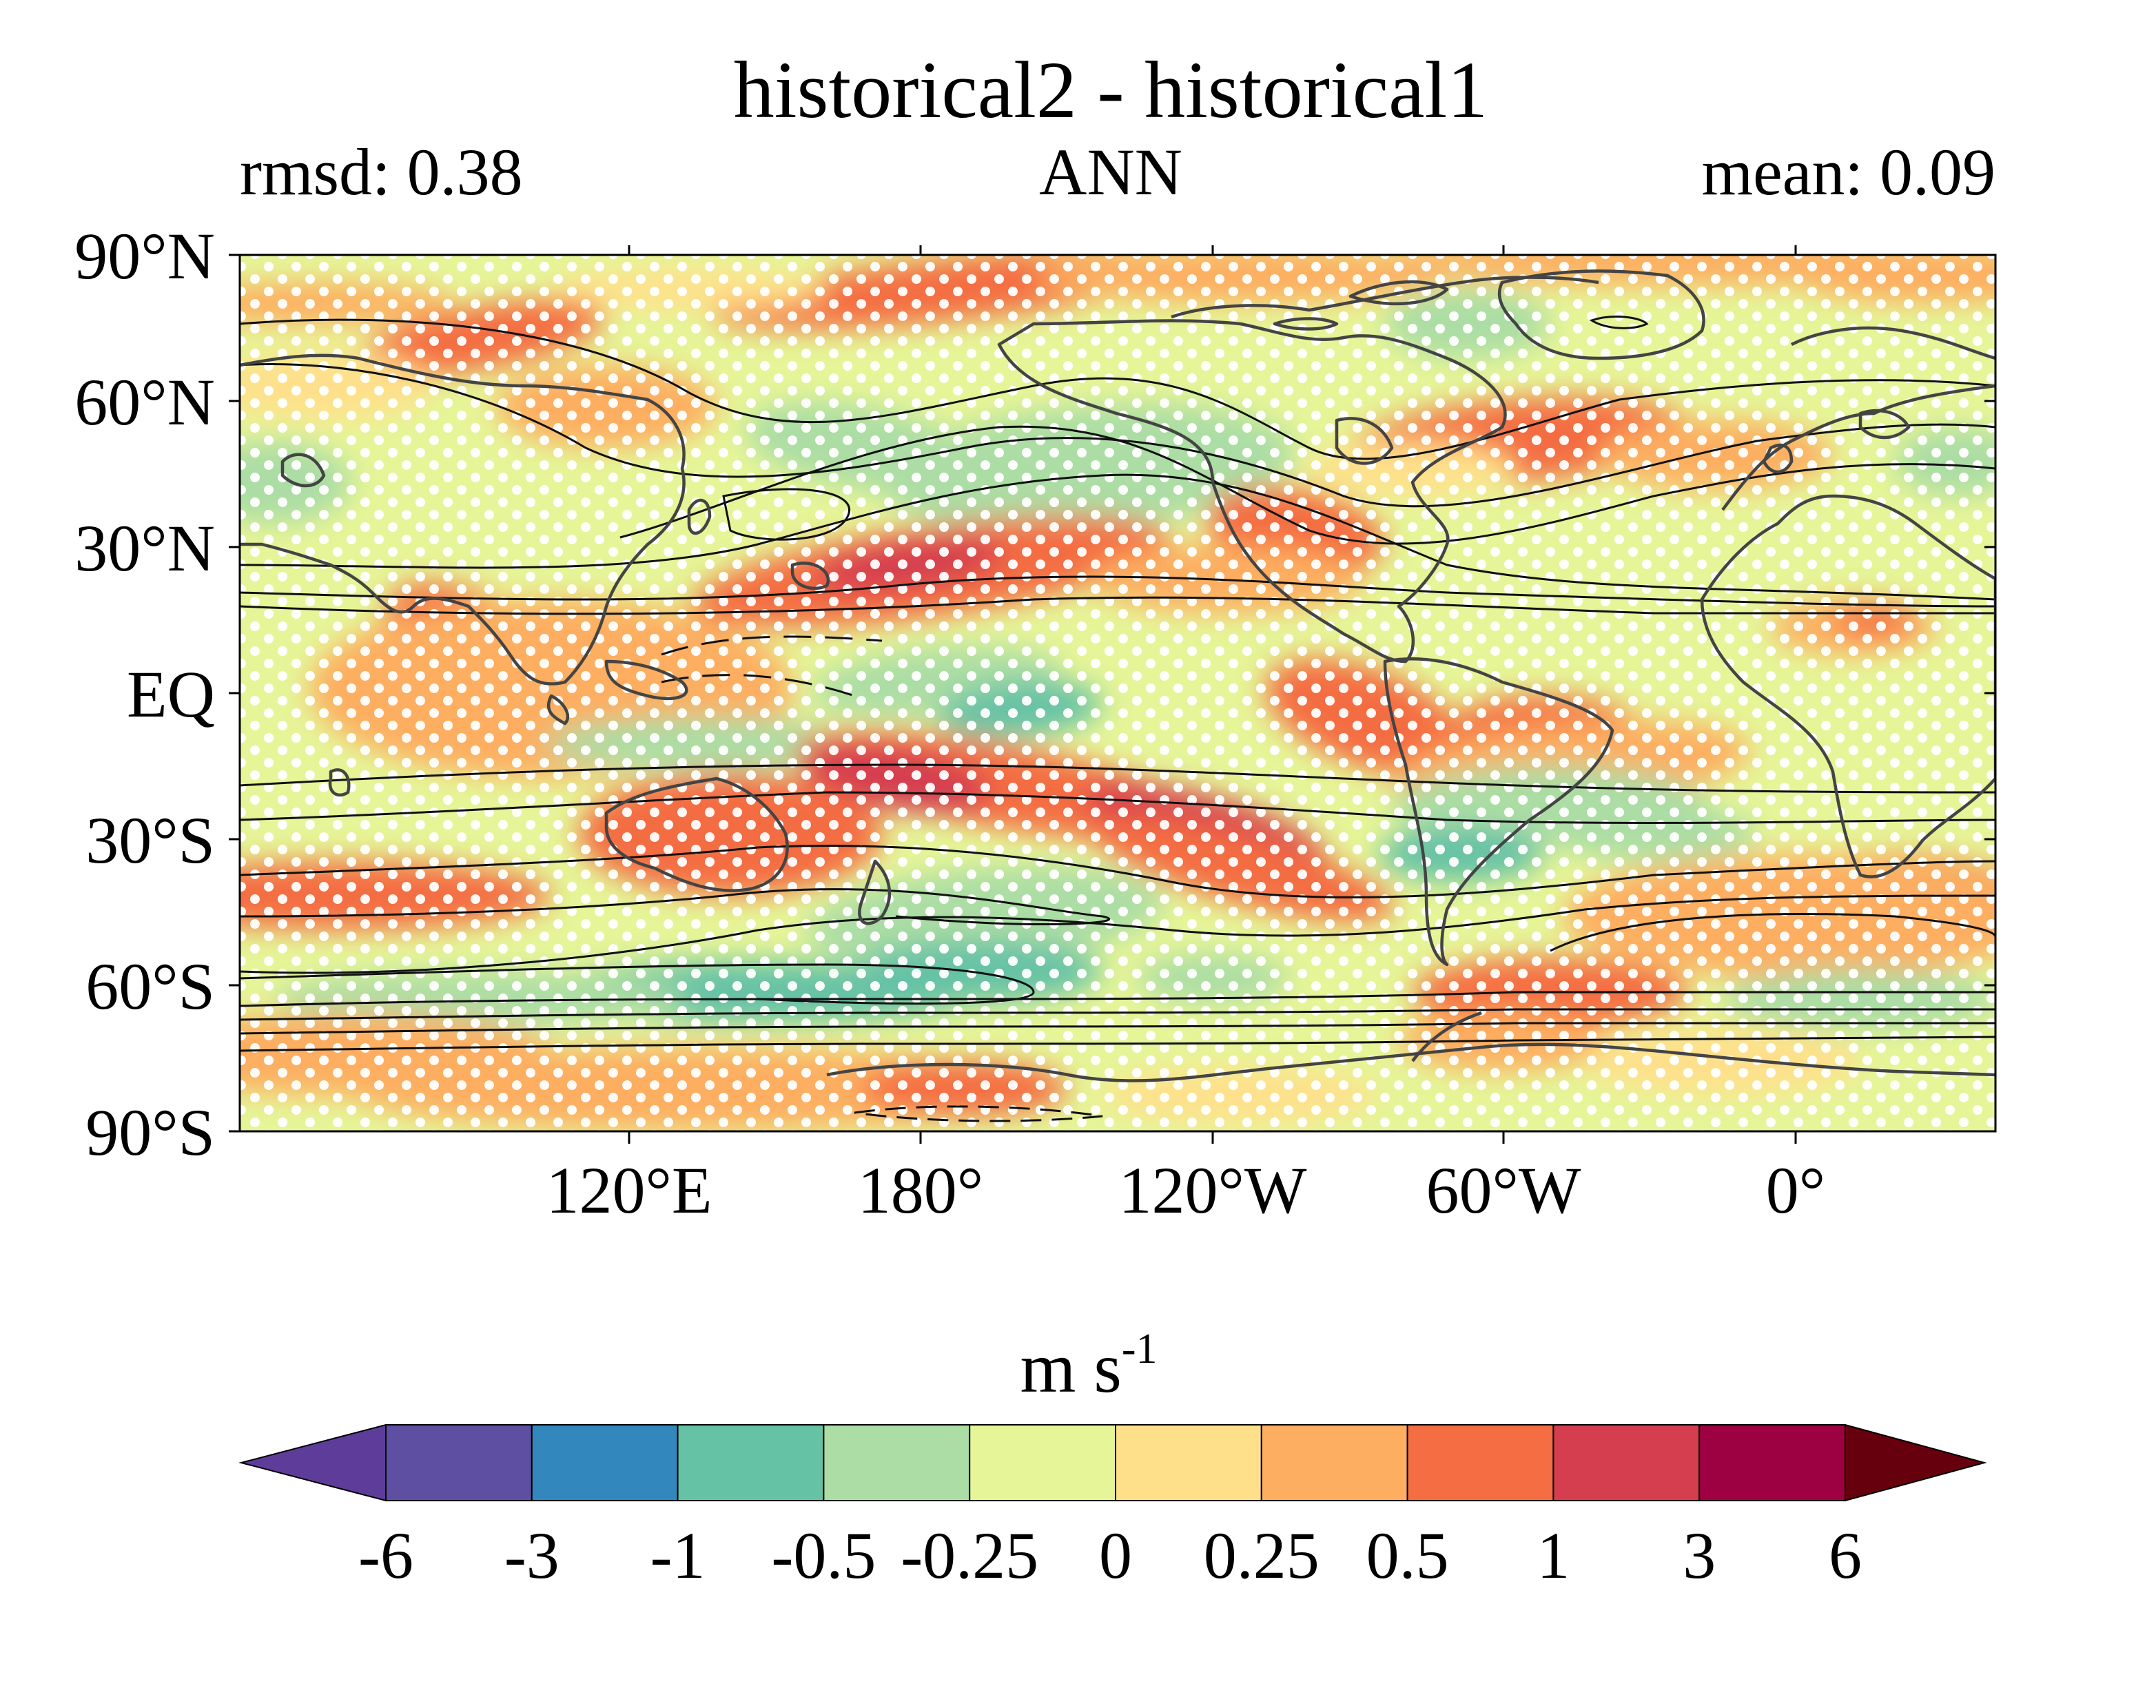  I want to click on colorbar: m s-1 -6 -3 -1 -0.5 -0.25 0 0.25 0.5 1 3 6, so click(1112, 1459).